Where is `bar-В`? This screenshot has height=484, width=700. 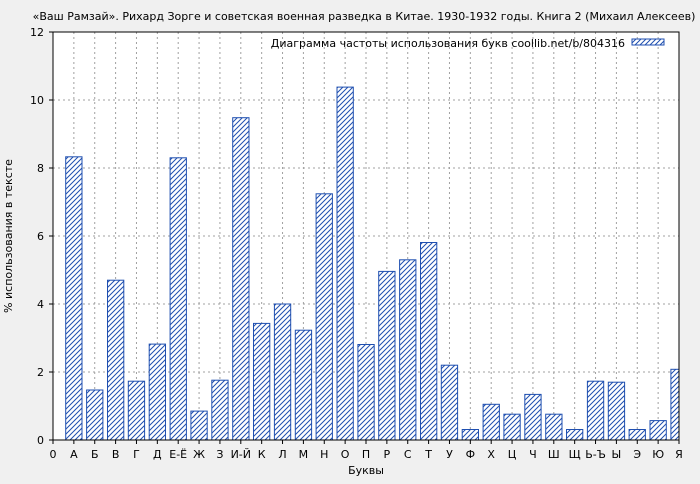
bar-В is located at coordinates (116, 360).